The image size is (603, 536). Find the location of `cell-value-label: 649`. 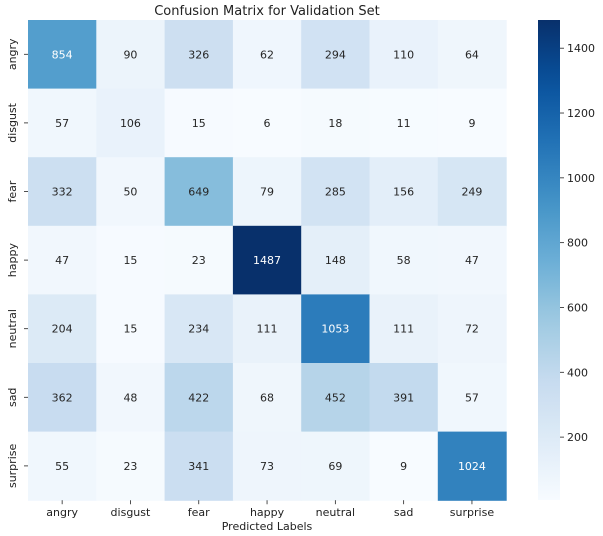

cell-value-label: 649 is located at coordinates (198, 192).